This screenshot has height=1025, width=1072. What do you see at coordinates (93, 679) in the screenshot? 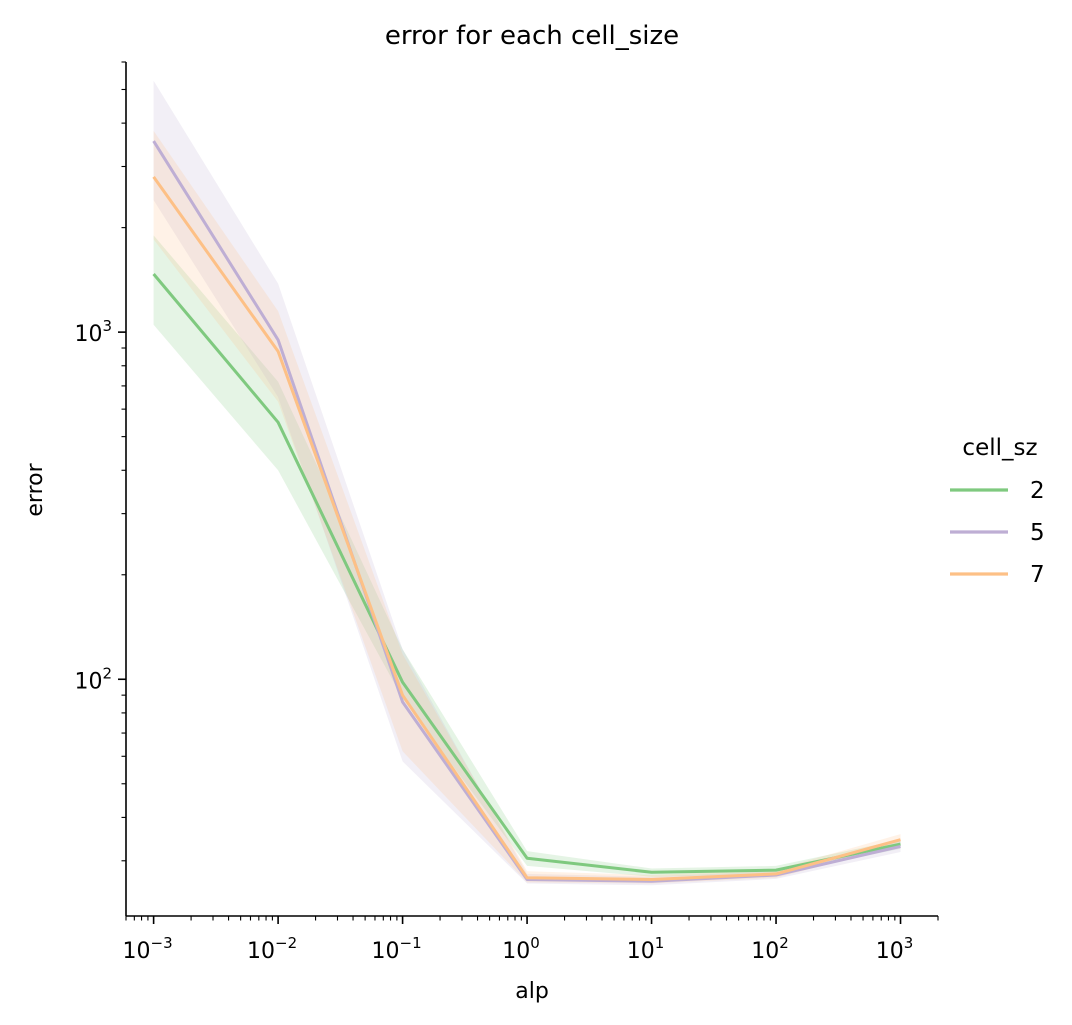
I see `y-tick-label: 10²` at bounding box center [93, 679].